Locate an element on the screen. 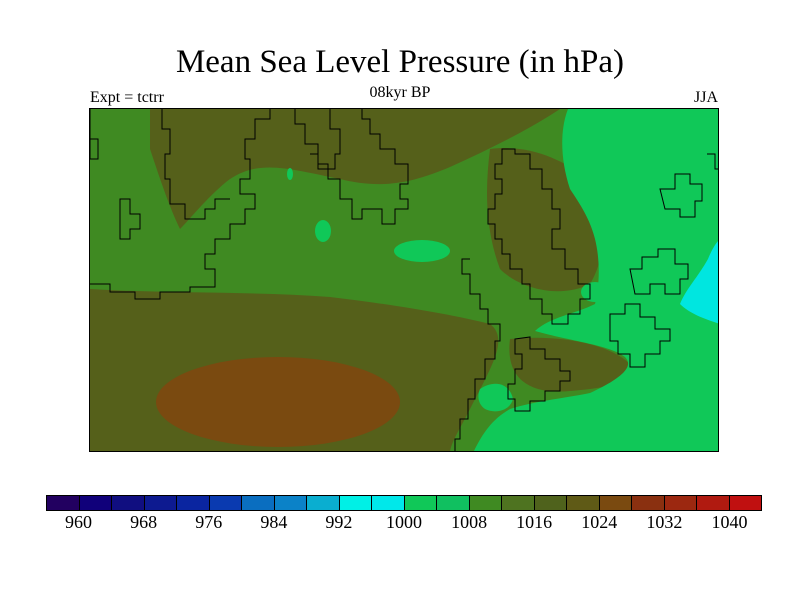  colorbar-tick-label: 1016 is located at coordinates (534, 522).